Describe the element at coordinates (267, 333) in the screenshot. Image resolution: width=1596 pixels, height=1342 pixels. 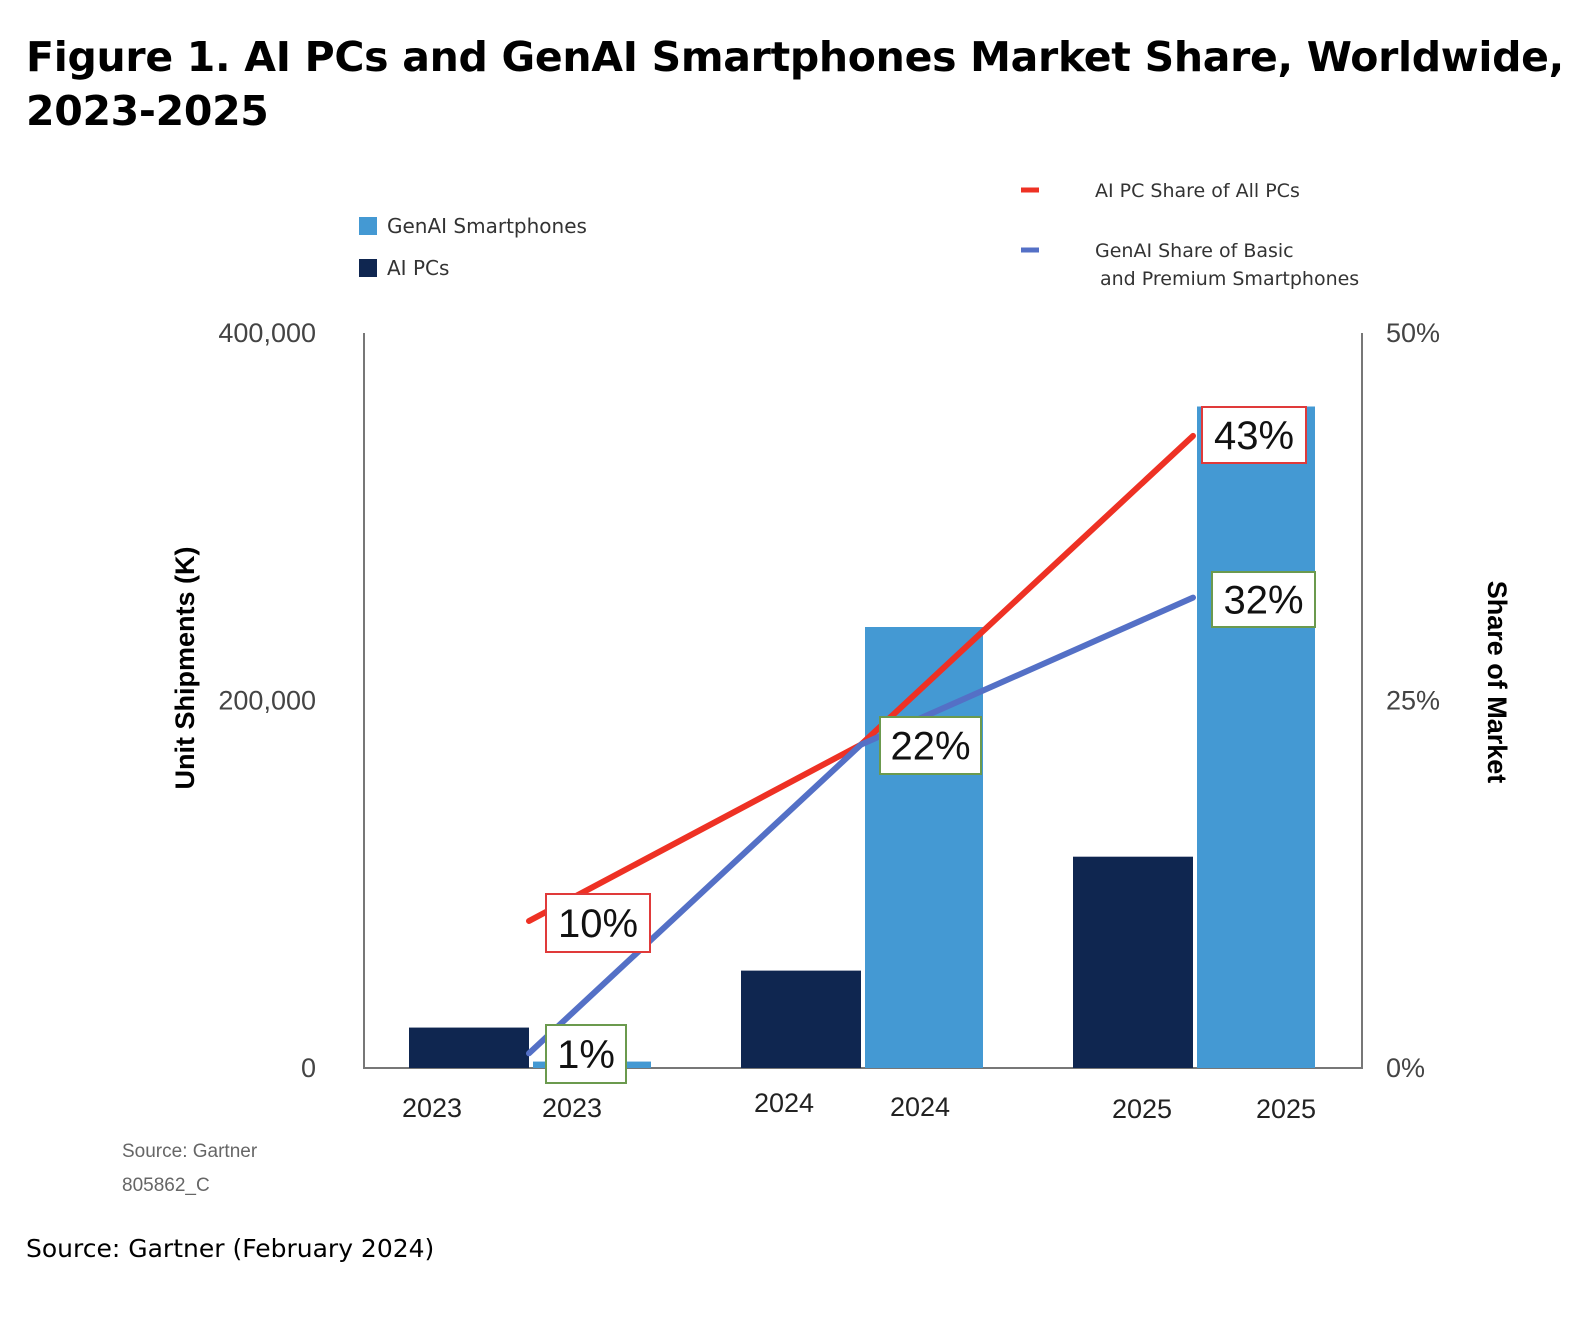
I see `y-tick-label: 400,000` at that location.